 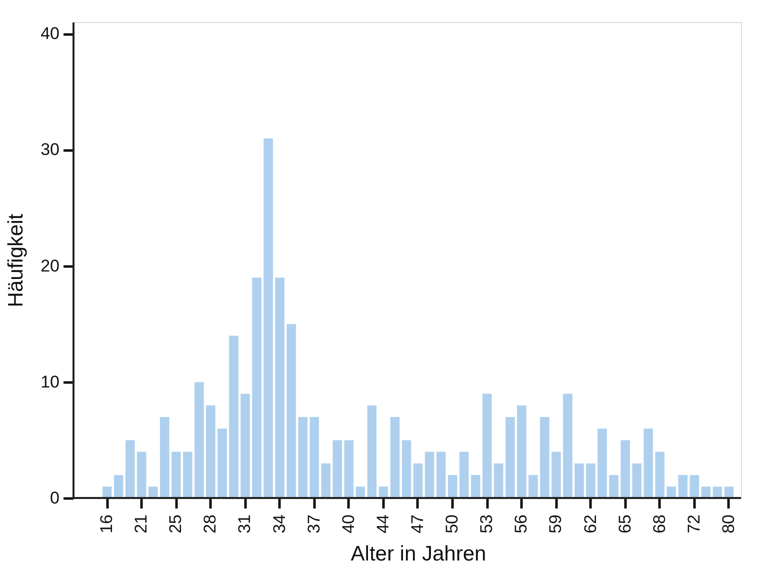 I want to click on y-tick-label: 10, so click(x=50, y=382).